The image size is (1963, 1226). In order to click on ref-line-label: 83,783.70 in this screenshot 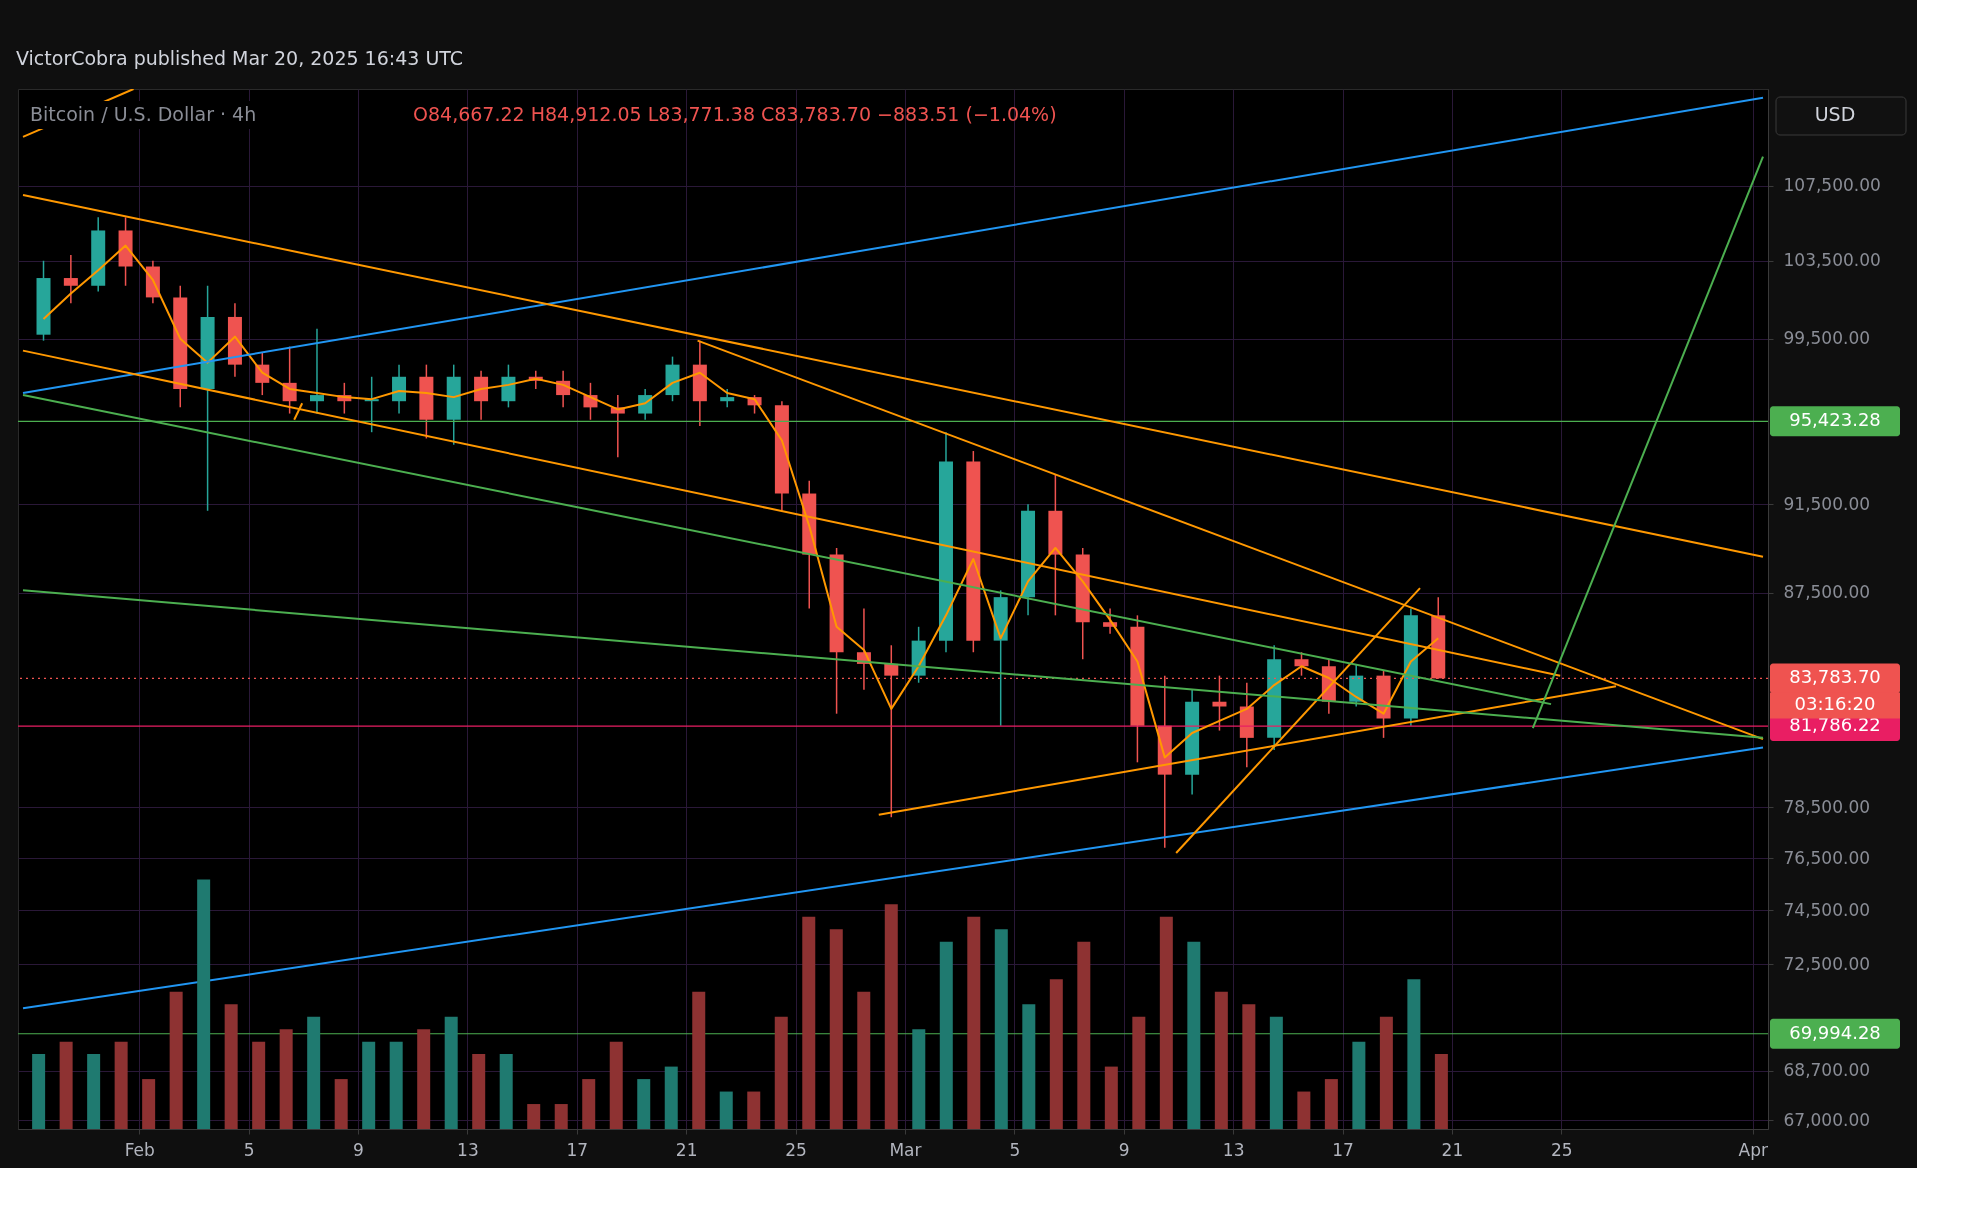, I will do `click(1835, 677)`.